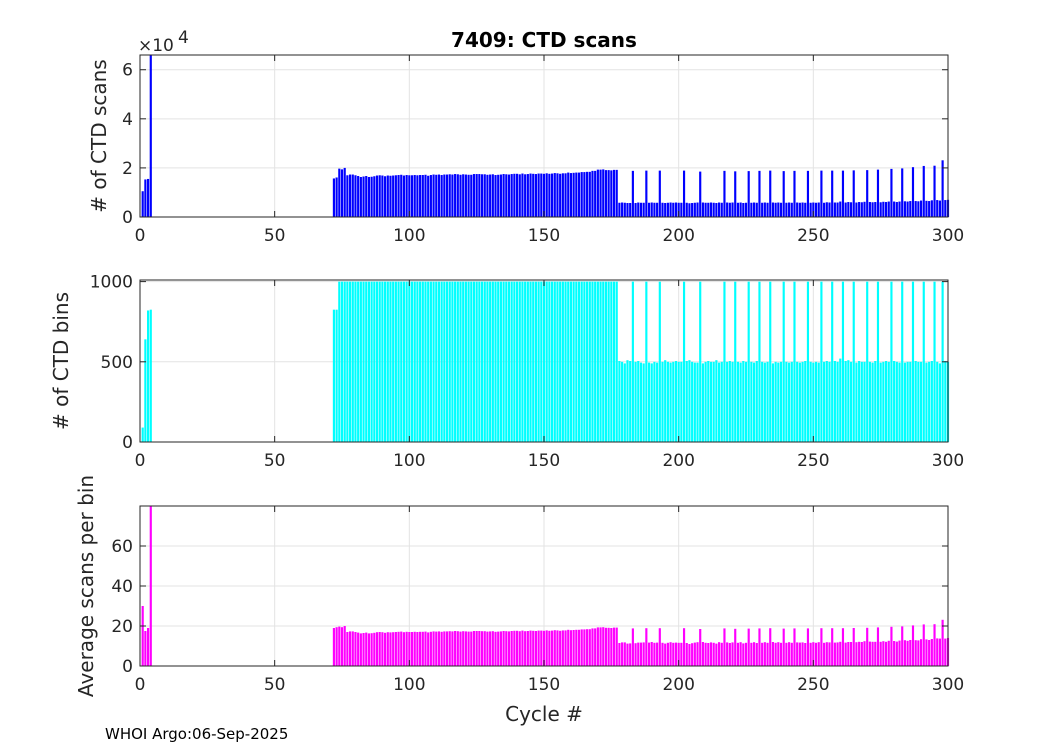  I want to click on x-axis-label: Cycle #, so click(544, 714).